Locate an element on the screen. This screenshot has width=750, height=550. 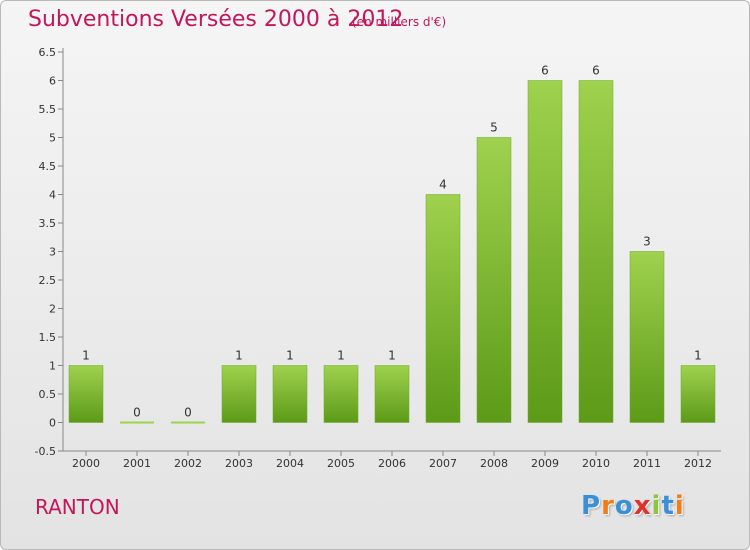
chart-subtitle: (en milliers d'€) is located at coordinates (399, 22).